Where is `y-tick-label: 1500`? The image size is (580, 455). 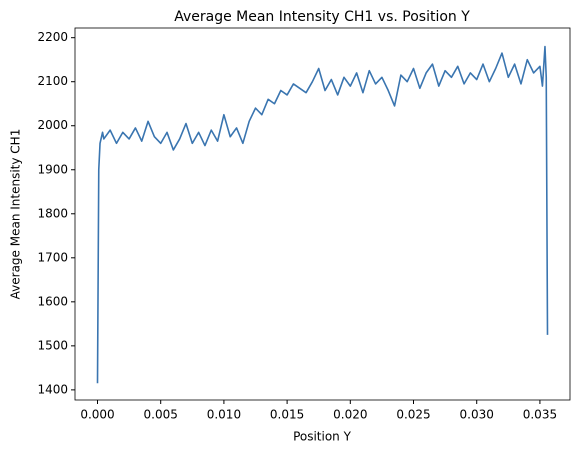 y-tick-label: 1500 is located at coordinates (52, 345).